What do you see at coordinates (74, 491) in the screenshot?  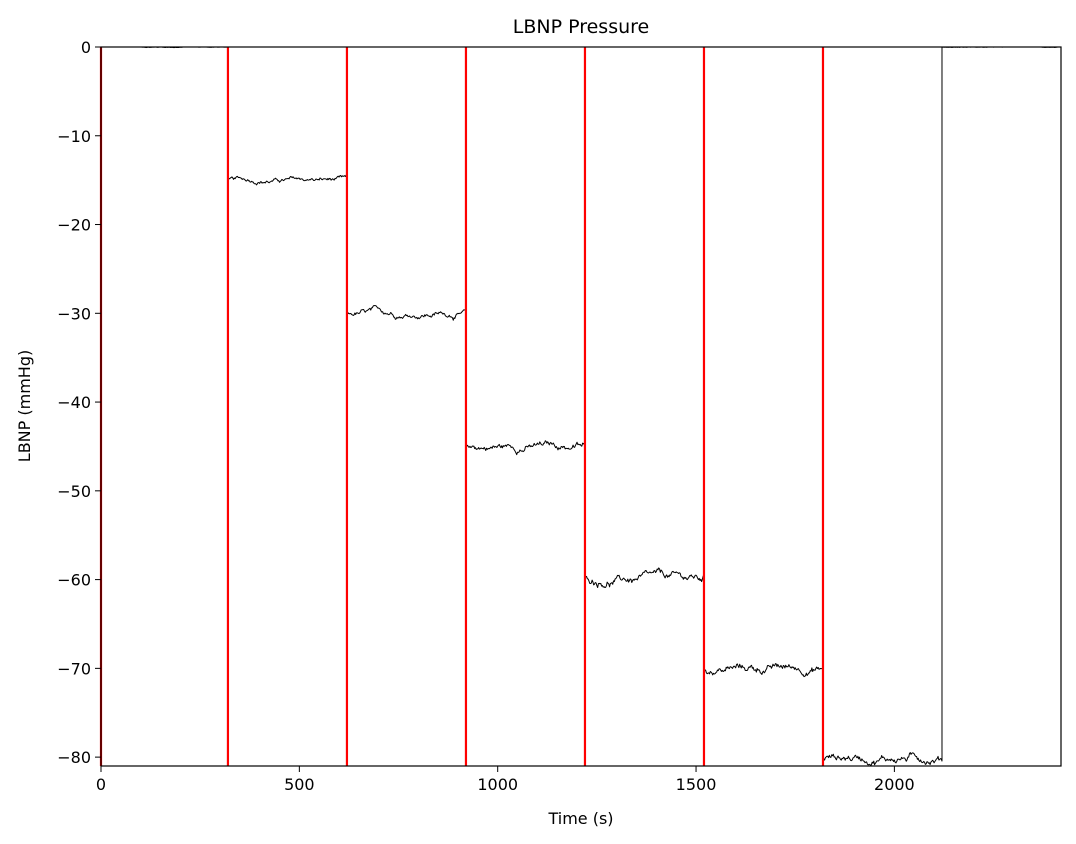 I see `y-tick-label: −50` at bounding box center [74, 491].